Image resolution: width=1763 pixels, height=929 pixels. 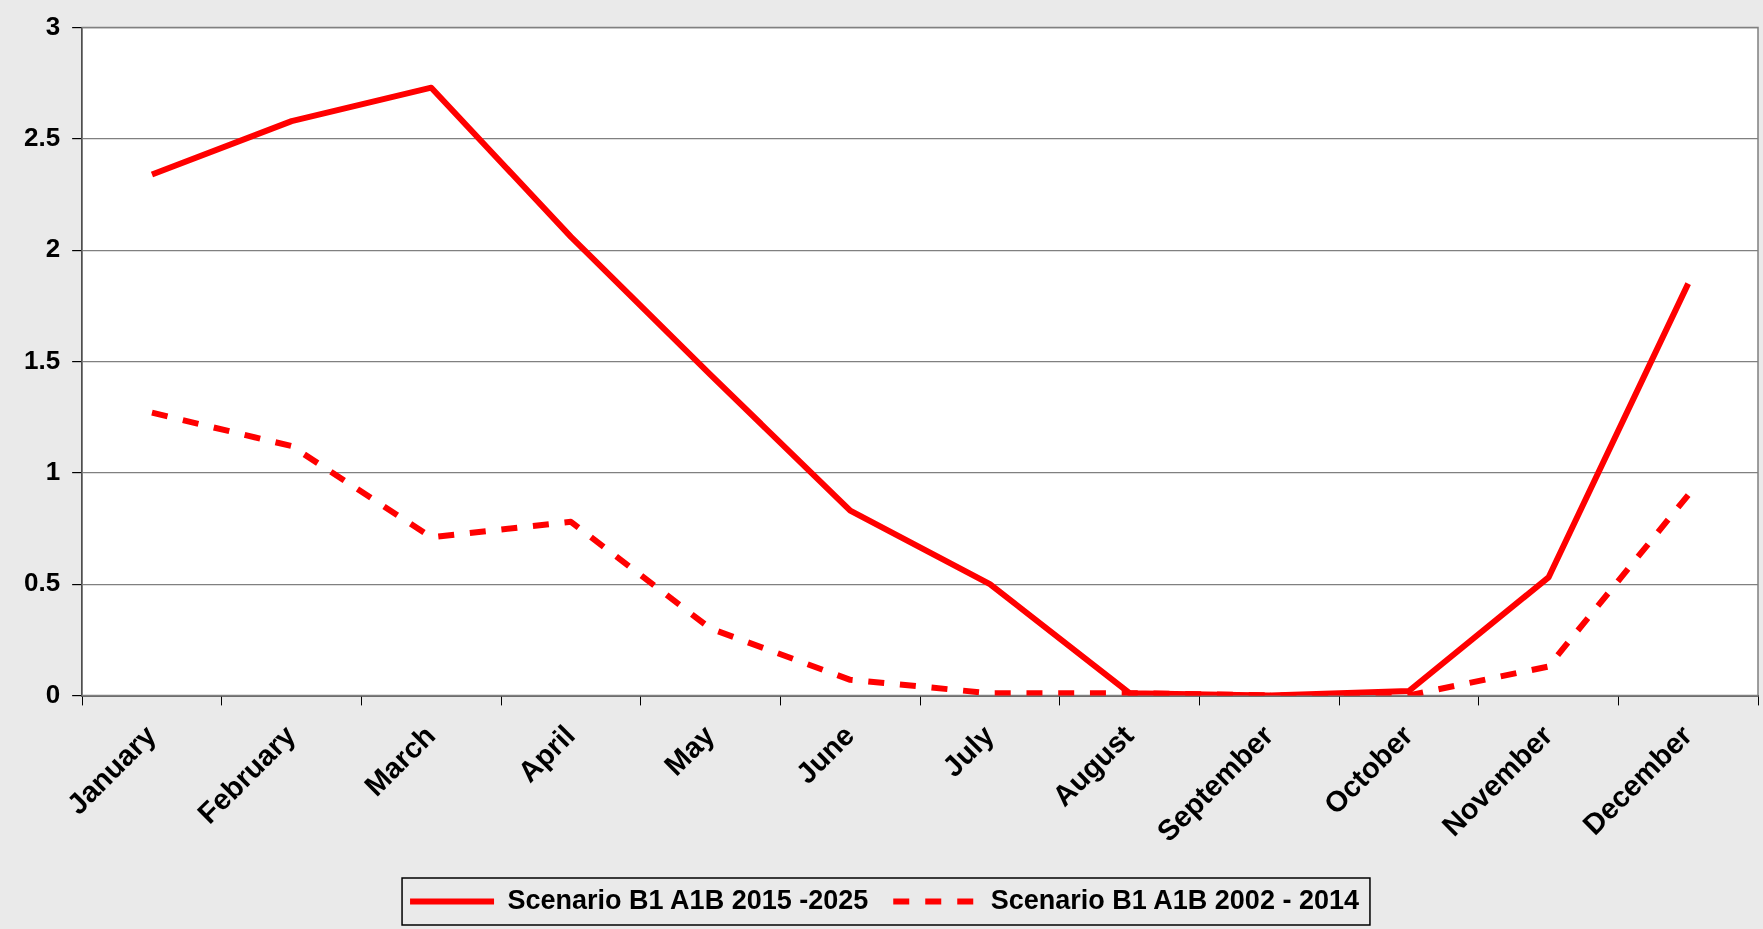 I want to click on y-tick-label: 2, so click(x=53, y=248).